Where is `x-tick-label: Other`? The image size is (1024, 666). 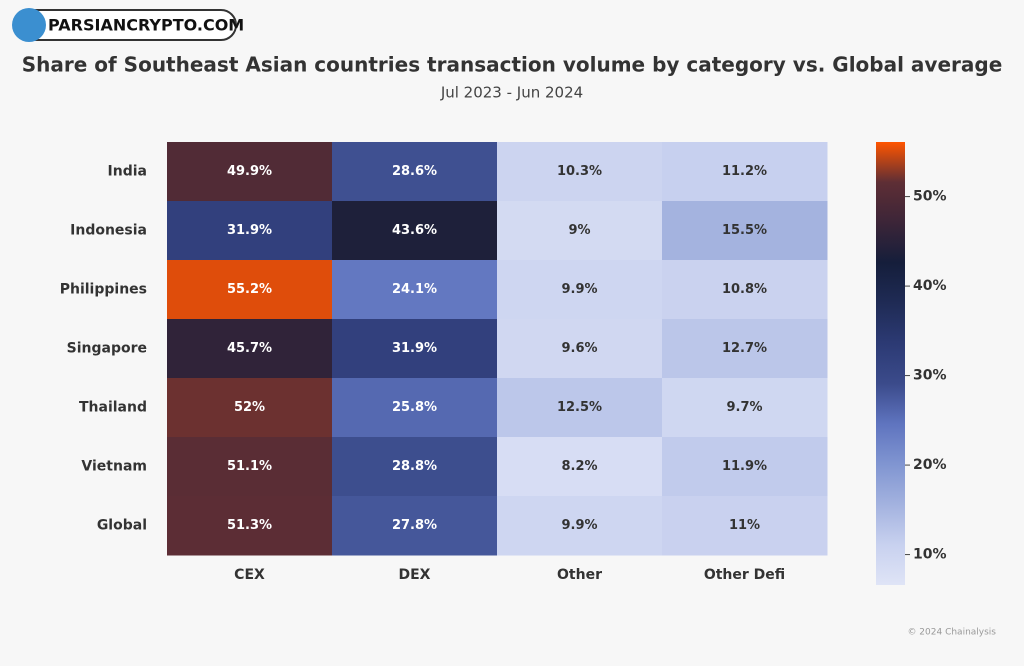 x-tick-label: Other is located at coordinates (579, 575).